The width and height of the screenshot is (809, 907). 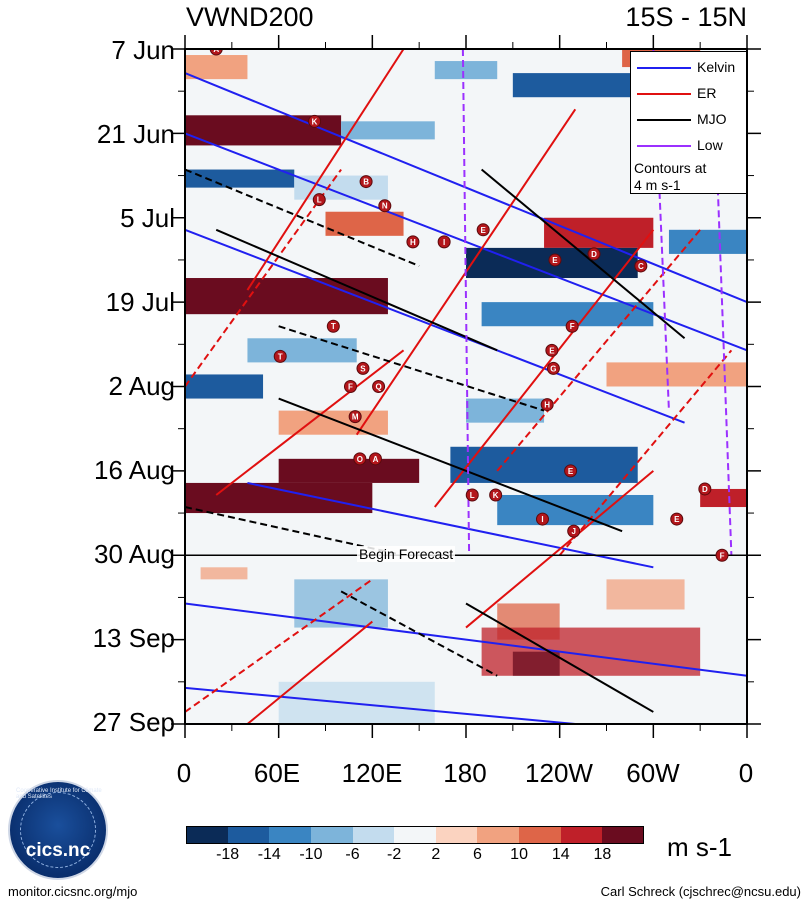 I want to click on legend-item-low: Low, so click(x=688, y=146).